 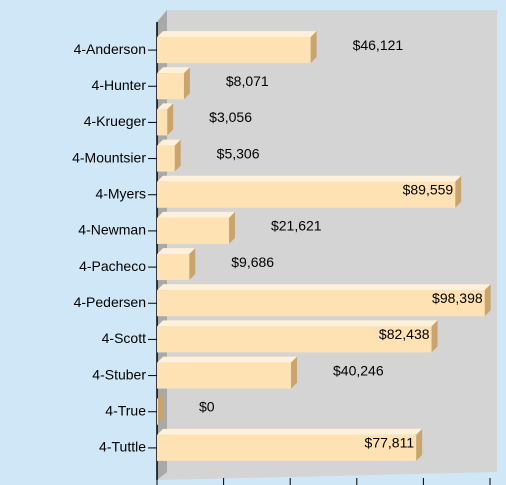 What do you see at coordinates (120, 193) in the screenshot?
I see `y-tick-label: 4-Myers` at bounding box center [120, 193].